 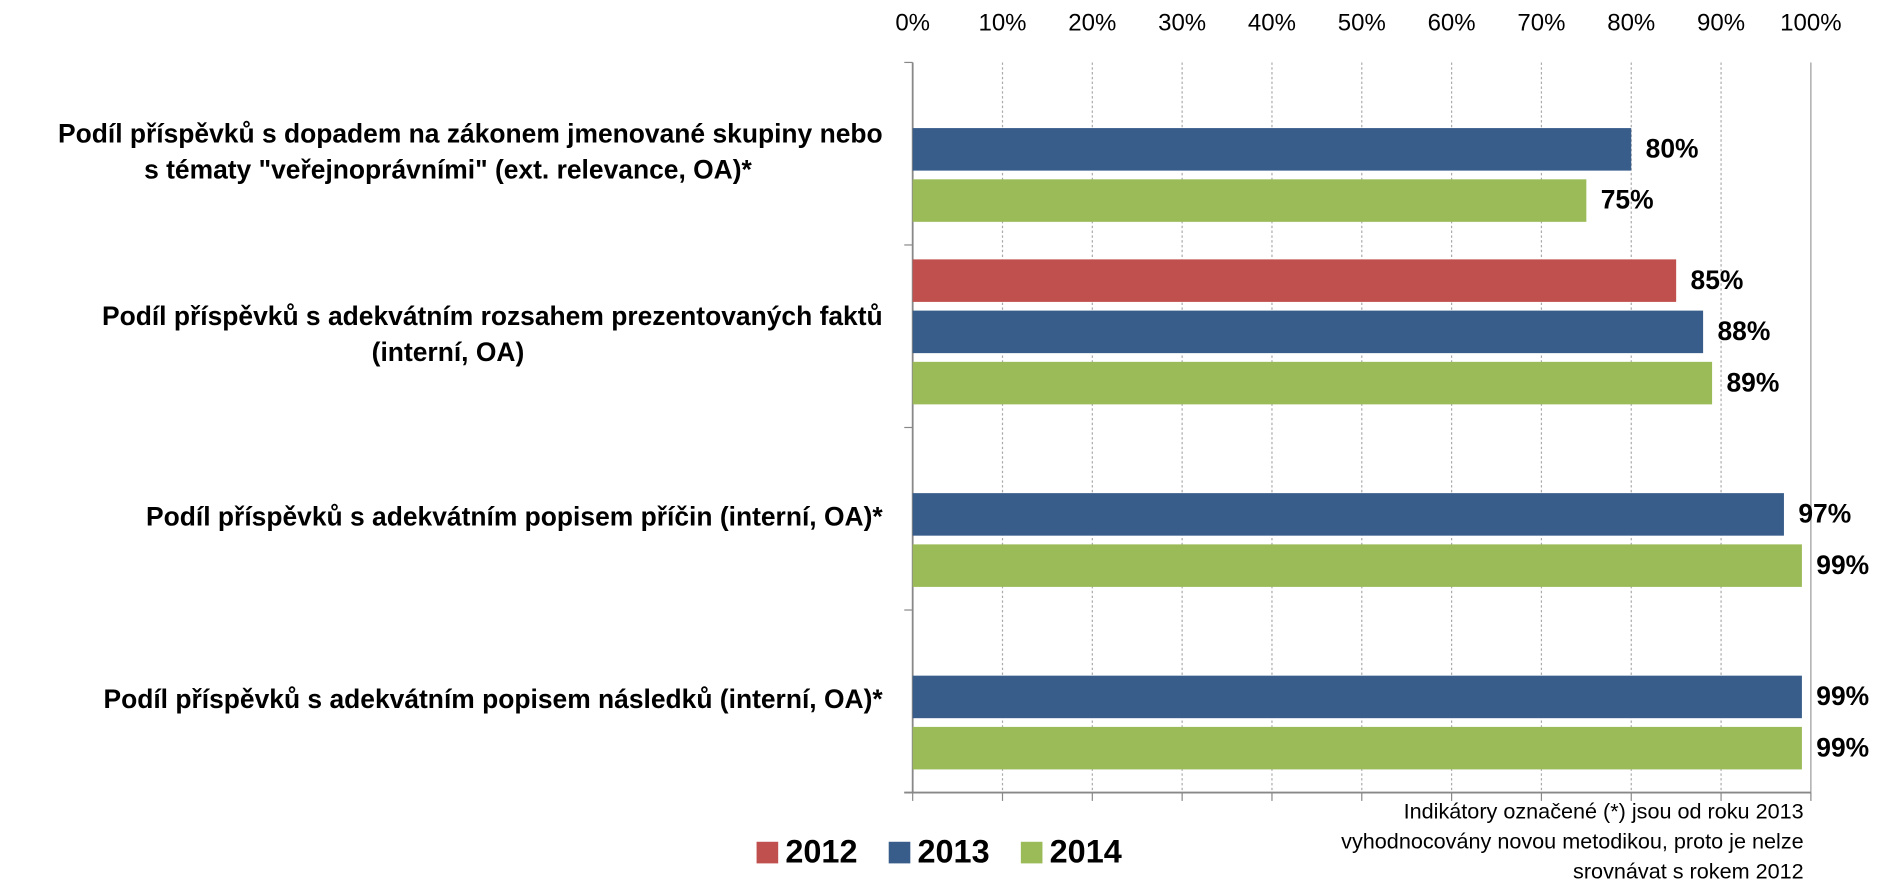 I want to click on x-tick-label: 20%, so click(x=1092, y=22).